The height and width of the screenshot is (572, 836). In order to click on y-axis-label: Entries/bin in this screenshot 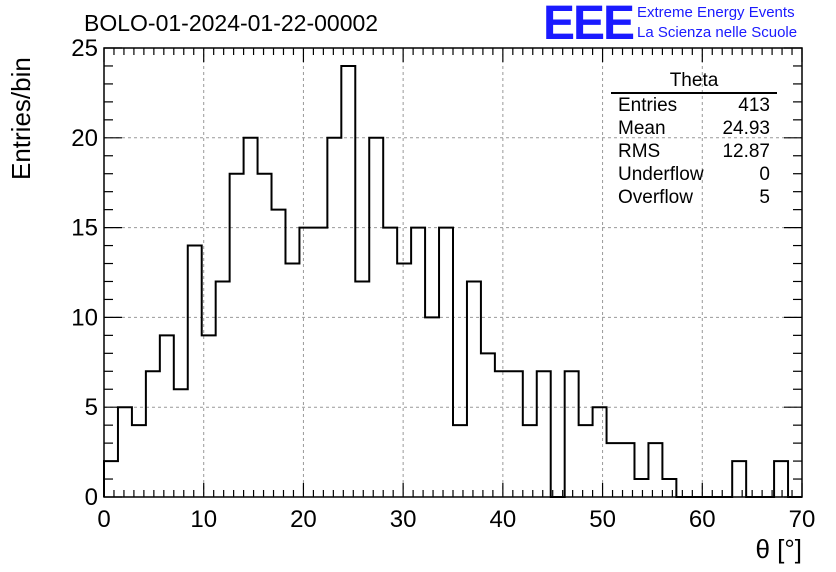, I will do `click(21, 118)`.